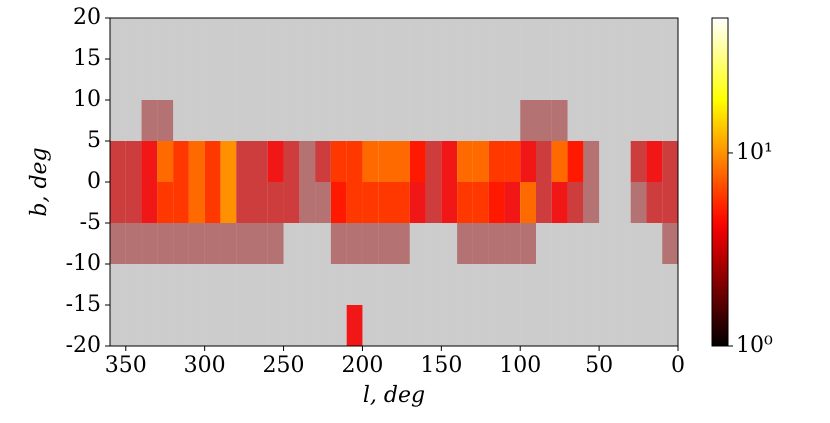  I want to click on y-tick-label: -15, so click(83, 304).